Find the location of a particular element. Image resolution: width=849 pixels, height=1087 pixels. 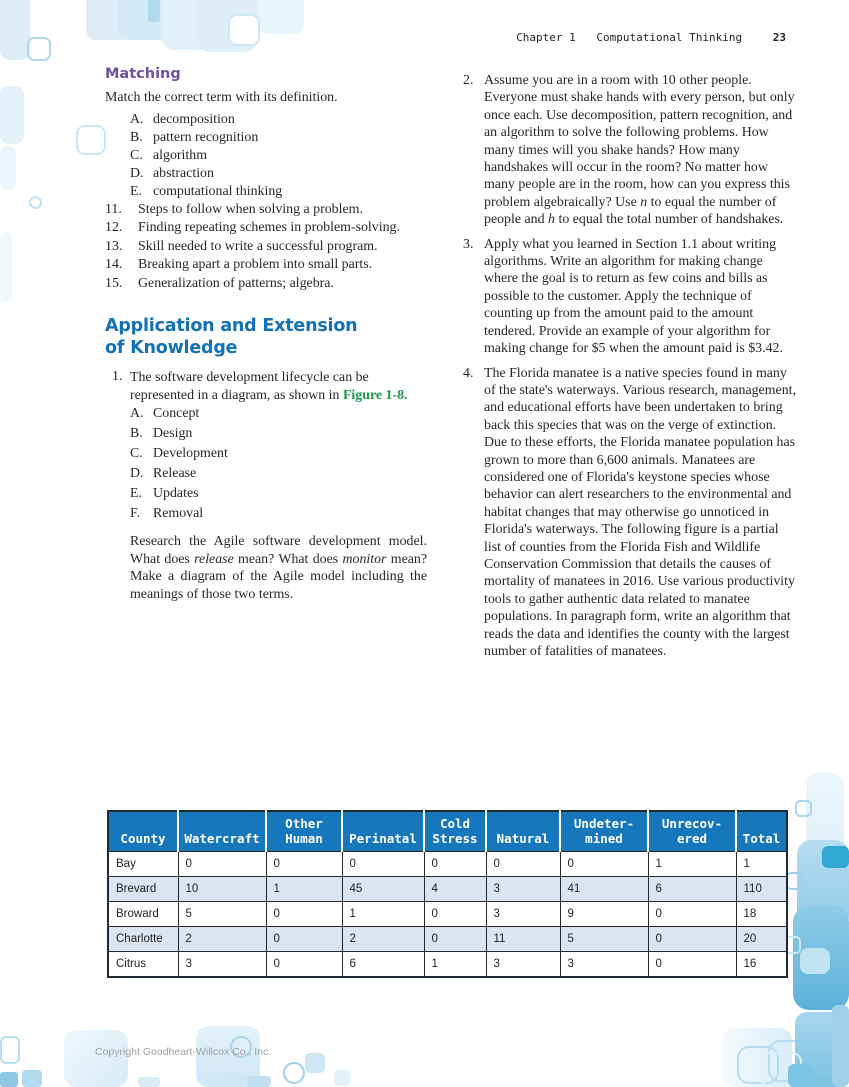

table-cell: 5 is located at coordinates (222, 914).